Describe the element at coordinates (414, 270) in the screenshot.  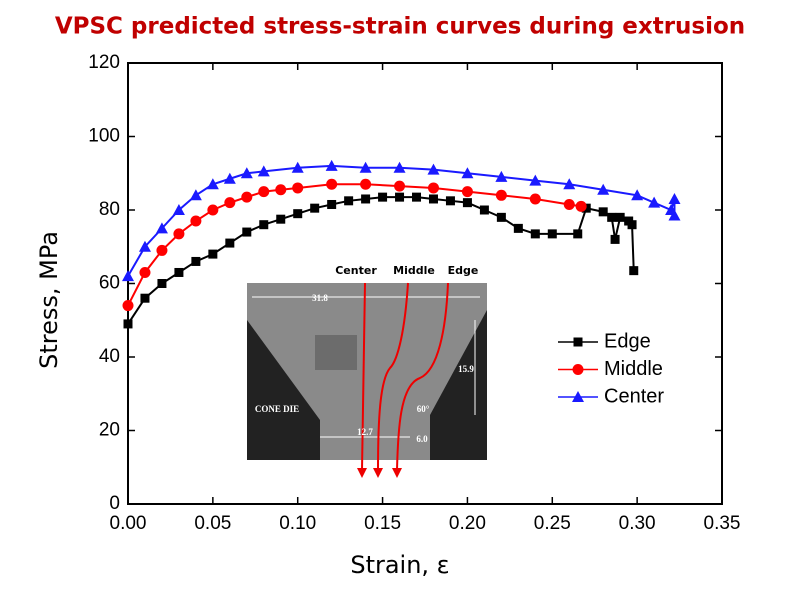
I see `inset-curve-label: Middle` at that location.